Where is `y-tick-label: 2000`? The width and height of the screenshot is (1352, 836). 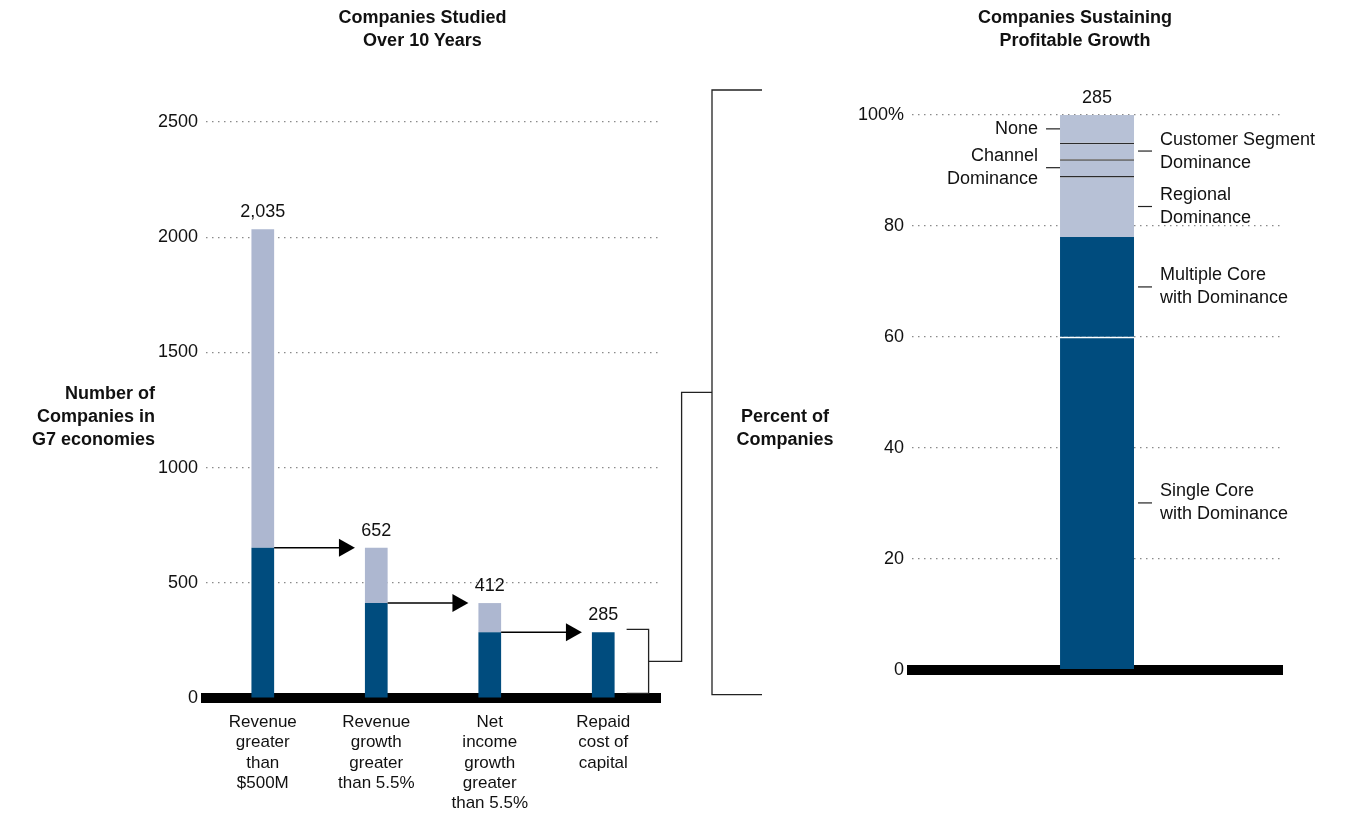 y-tick-label: 2000 is located at coordinates (178, 236).